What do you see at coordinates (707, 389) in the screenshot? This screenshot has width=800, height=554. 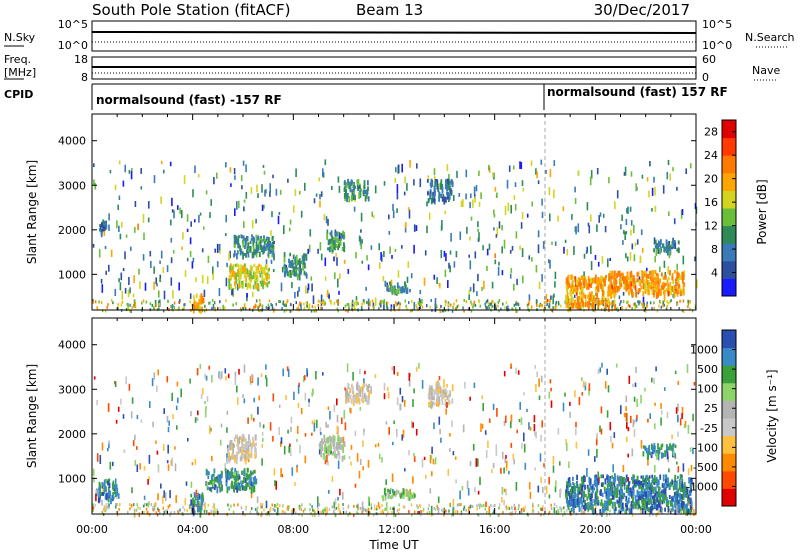 I see `colorbar-tick-label: 100` at bounding box center [707, 389].